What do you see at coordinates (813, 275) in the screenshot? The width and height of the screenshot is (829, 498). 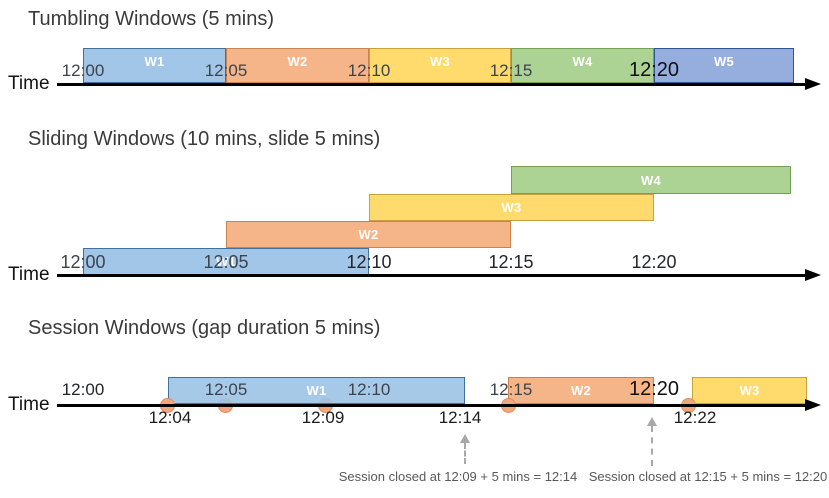 I see `sliding-axis-arrow-icon` at bounding box center [813, 275].